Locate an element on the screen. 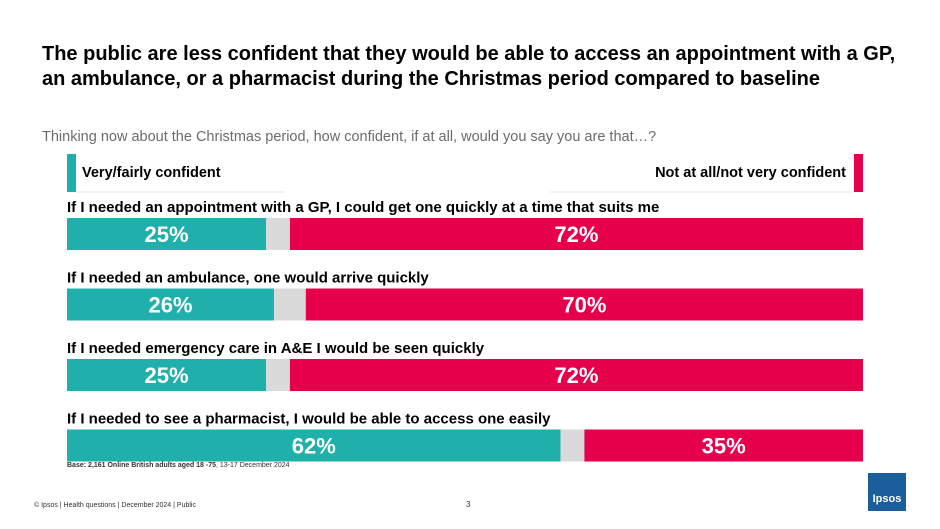 This screenshot has width=940, height=529. base-footnote-rest: , 13-17 December 2024 is located at coordinates (253, 465).